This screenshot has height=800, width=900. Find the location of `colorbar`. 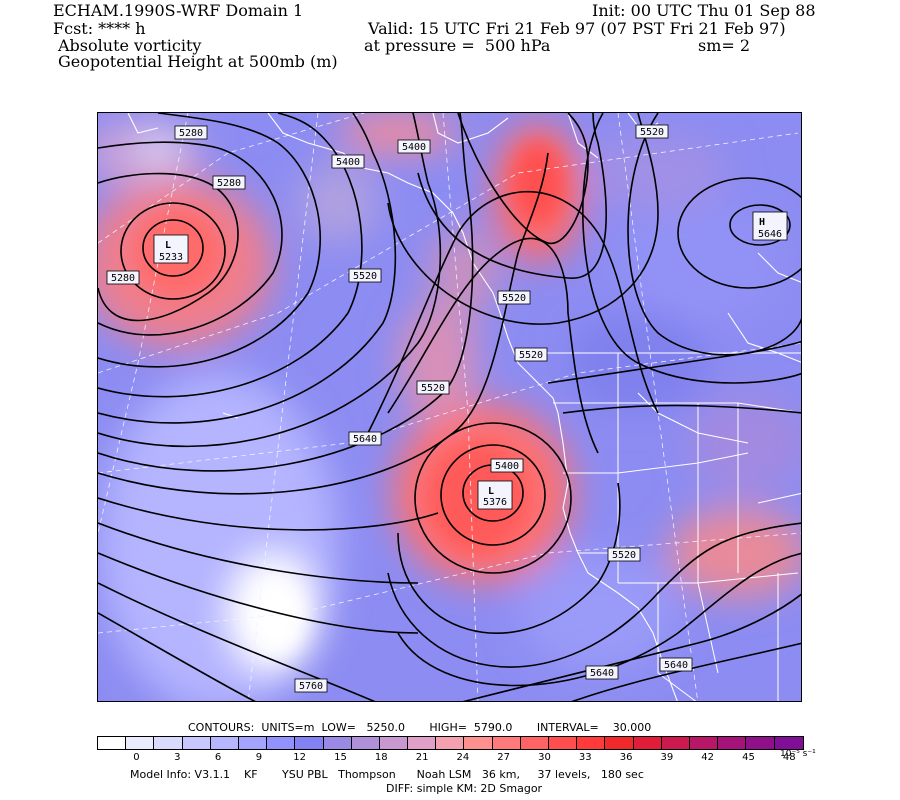

colorbar is located at coordinates (450, 743).